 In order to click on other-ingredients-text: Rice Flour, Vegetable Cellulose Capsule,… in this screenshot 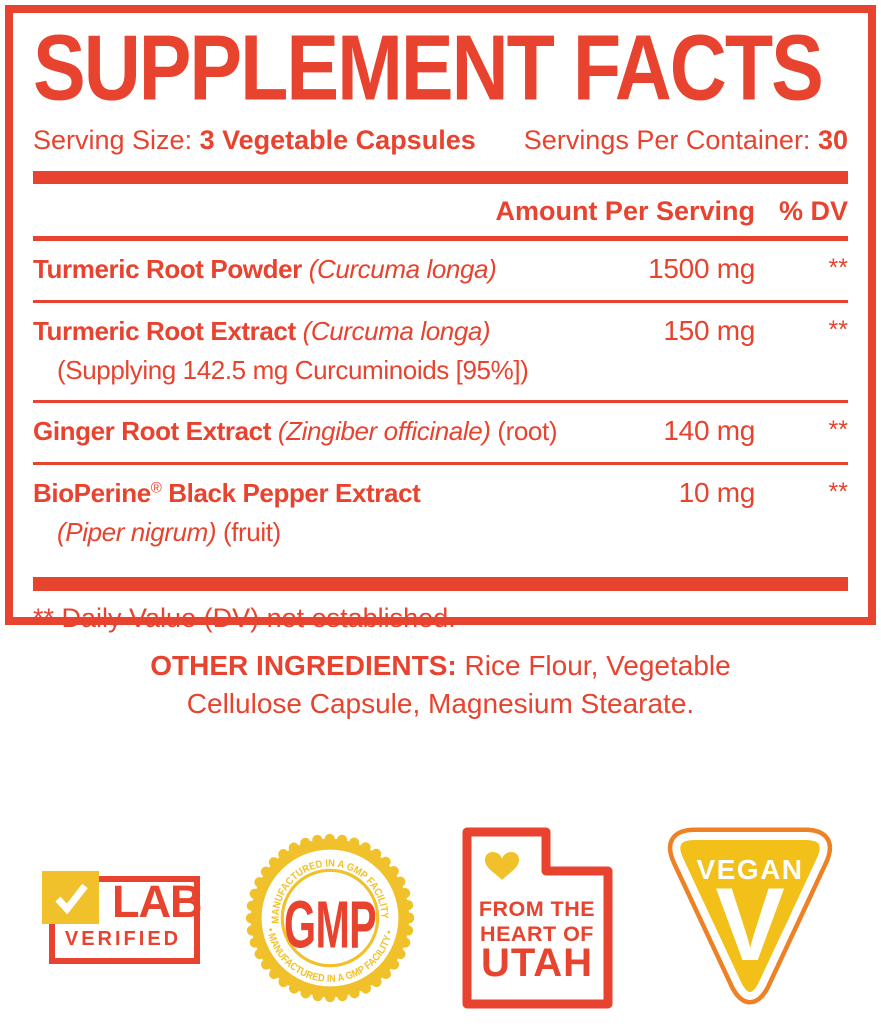, I will do `click(458, 684)`.